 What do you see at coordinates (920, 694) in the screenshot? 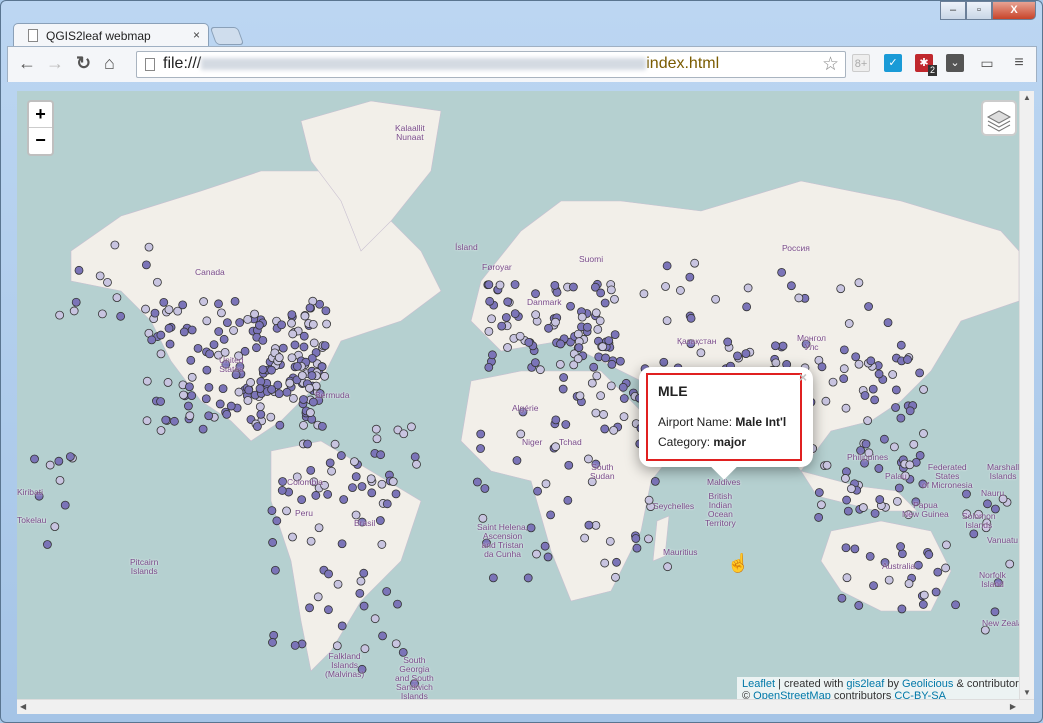
I see `license-link: CC-BY-SA` at bounding box center [920, 694].